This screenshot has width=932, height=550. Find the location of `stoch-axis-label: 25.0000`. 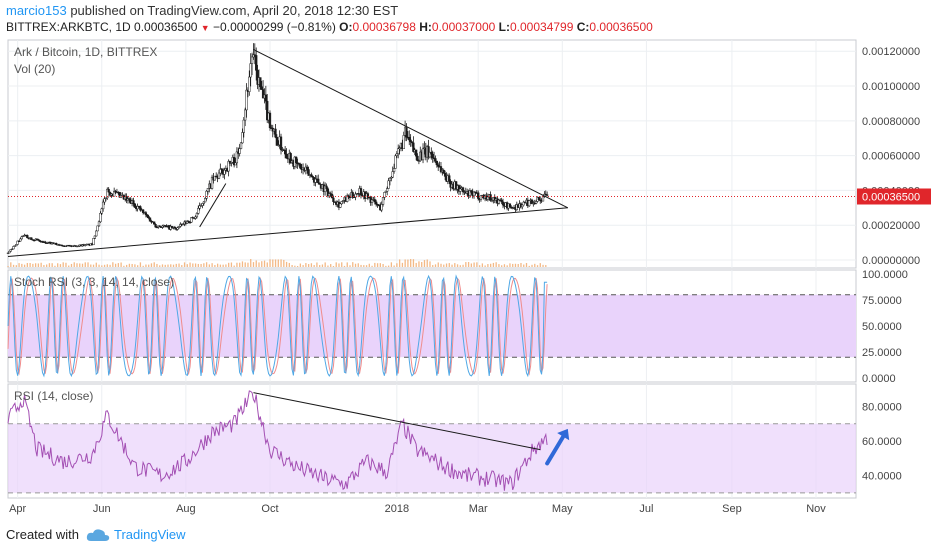

stoch-axis-label: 25.0000 is located at coordinates (882, 353).